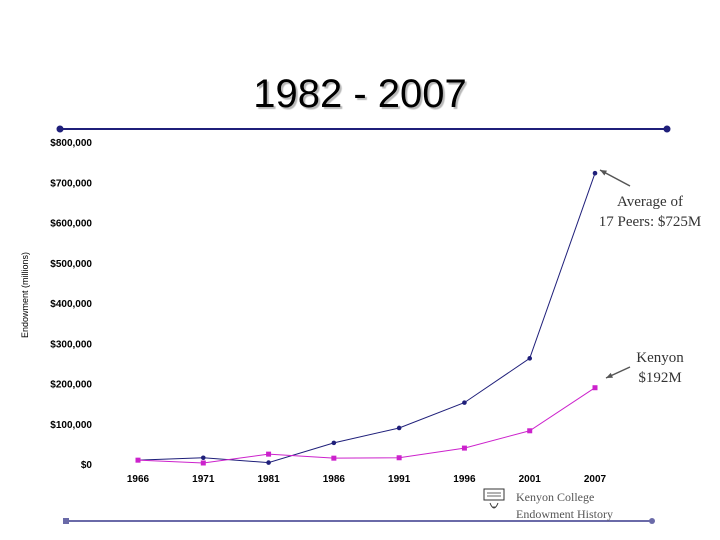 This screenshot has height=540, width=720. I want to click on y-tick-label: $600,000, so click(71, 224).